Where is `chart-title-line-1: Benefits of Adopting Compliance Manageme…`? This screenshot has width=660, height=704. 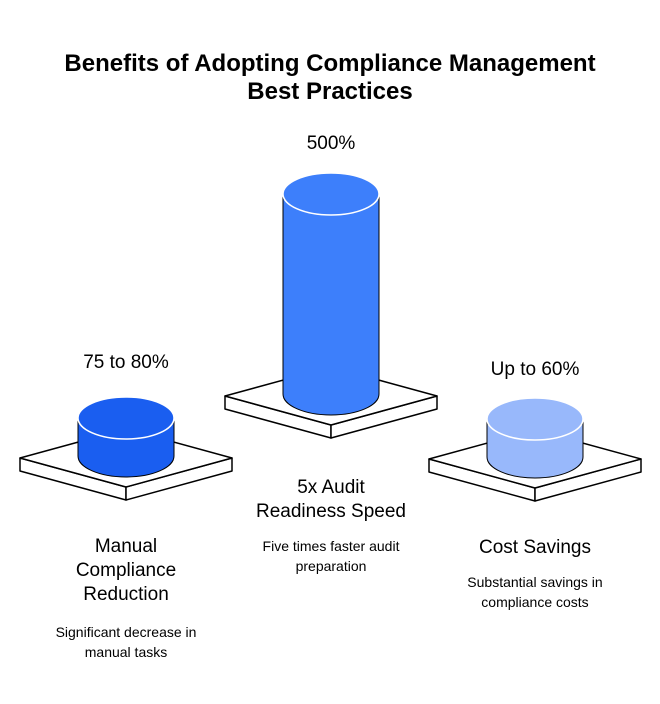 chart-title-line-1: Benefits of Adopting Compliance Manageme… is located at coordinates (330, 63).